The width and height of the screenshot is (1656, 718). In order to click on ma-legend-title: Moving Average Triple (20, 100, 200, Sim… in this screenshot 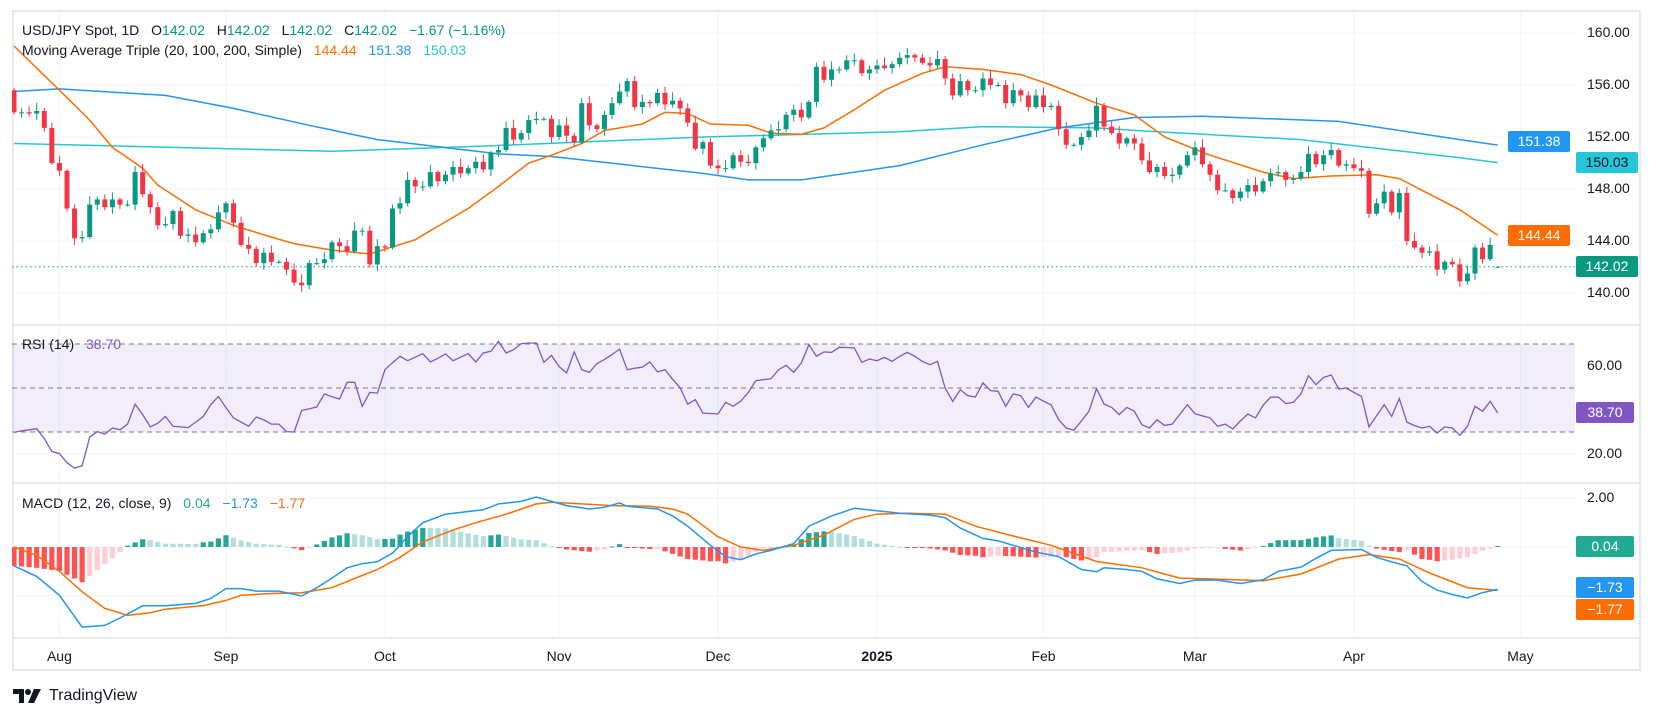, I will do `click(162, 50)`.